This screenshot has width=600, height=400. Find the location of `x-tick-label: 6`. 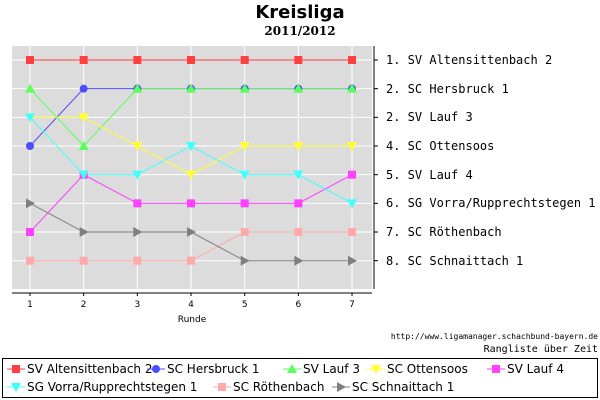

x-tick-label: 6 is located at coordinates (298, 305).